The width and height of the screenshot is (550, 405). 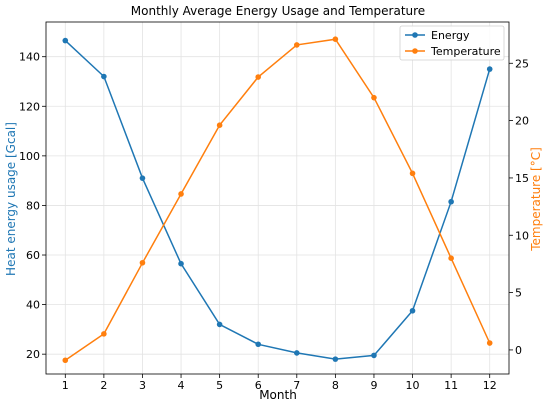 What do you see at coordinates (33, 255) in the screenshot?
I see `y-left-tick-label: 60` at bounding box center [33, 255].